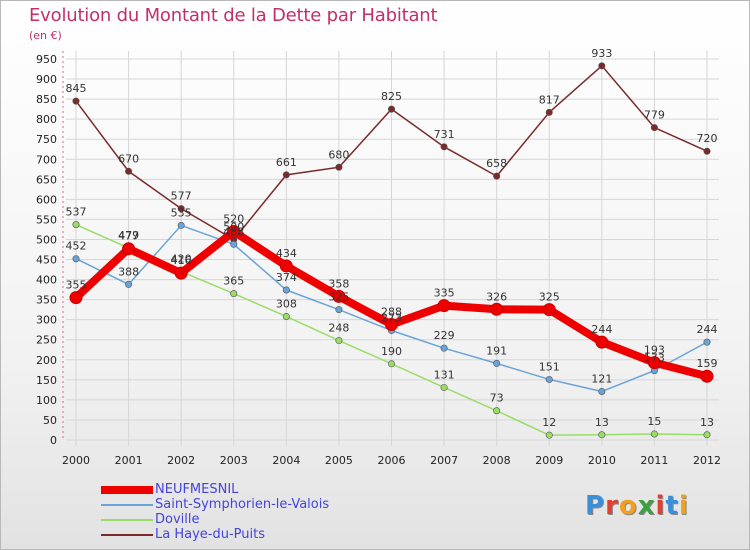 Image resolution: width=750 pixels, height=550 pixels. I want to click on data-point-1-2008, so click(497, 309).